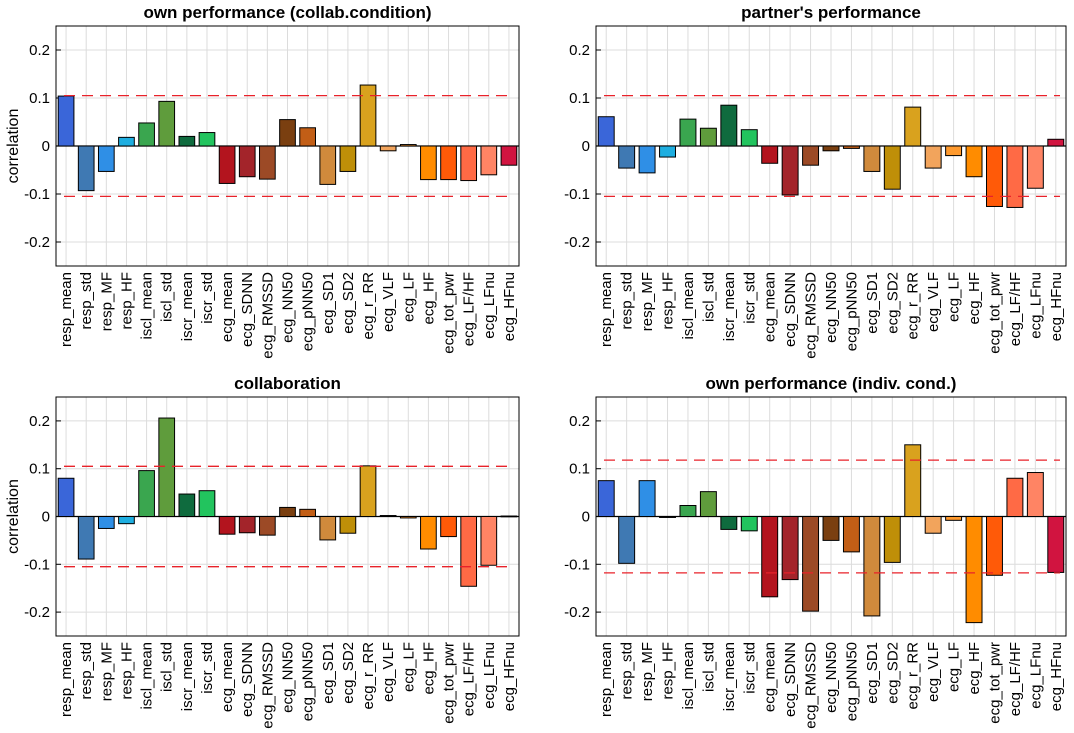  What do you see at coordinates (86, 301) in the screenshot?
I see `x-tick-label: resp_std` at bounding box center [86, 301].